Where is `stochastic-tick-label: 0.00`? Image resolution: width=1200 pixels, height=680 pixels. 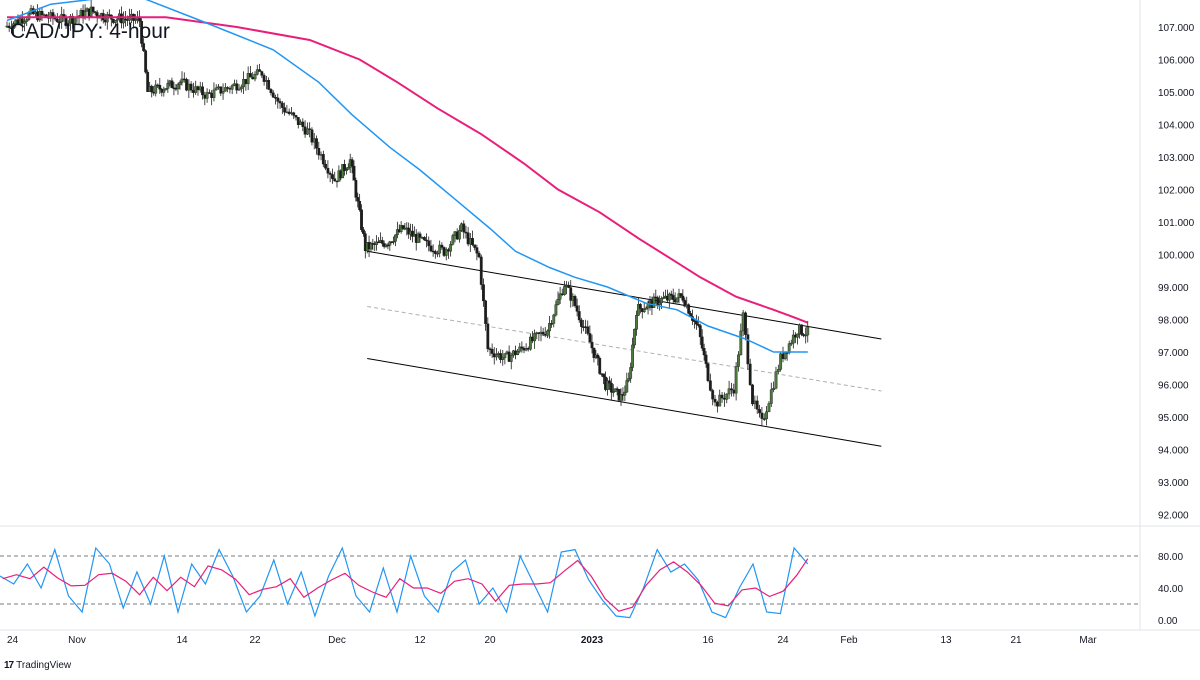 stochastic-tick-label: 0.00 is located at coordinates (1168, 621).